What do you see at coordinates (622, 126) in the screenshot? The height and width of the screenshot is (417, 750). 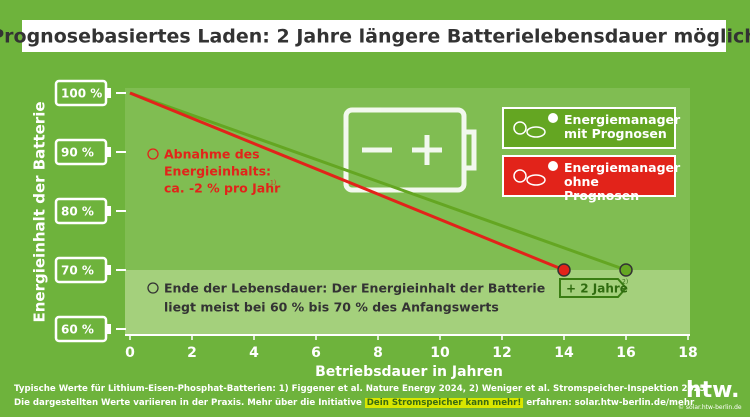 I see `legend-entry: Energiemanager mit Prognosen` at bounding box center [622, 126].